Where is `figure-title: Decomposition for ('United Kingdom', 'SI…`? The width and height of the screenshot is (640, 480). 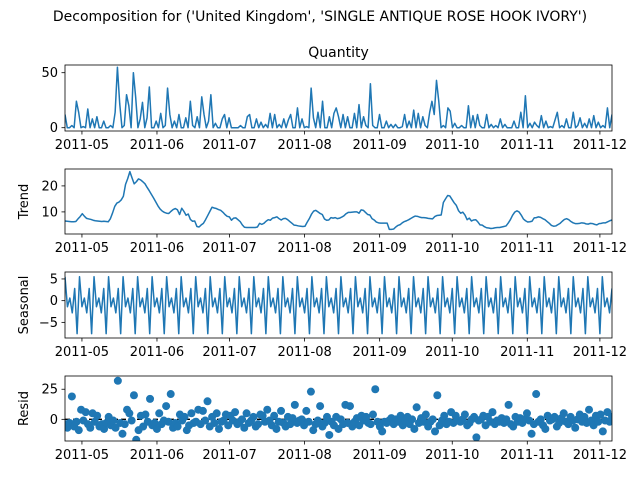 figure-title: Decomposition for ('United Kingdom', 'SI… is located at coordinates (320, 17).